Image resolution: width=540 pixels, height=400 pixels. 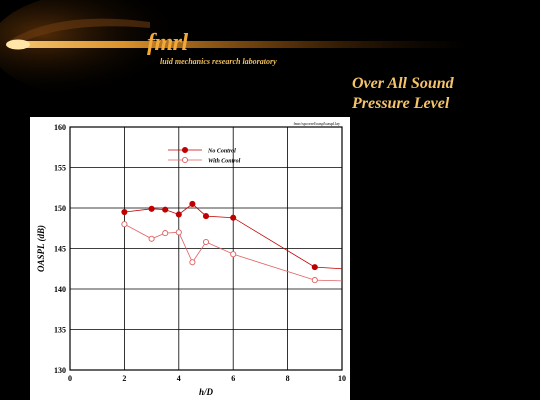 I want to click on x-tick-label: 10, so click(x=342, y=378).